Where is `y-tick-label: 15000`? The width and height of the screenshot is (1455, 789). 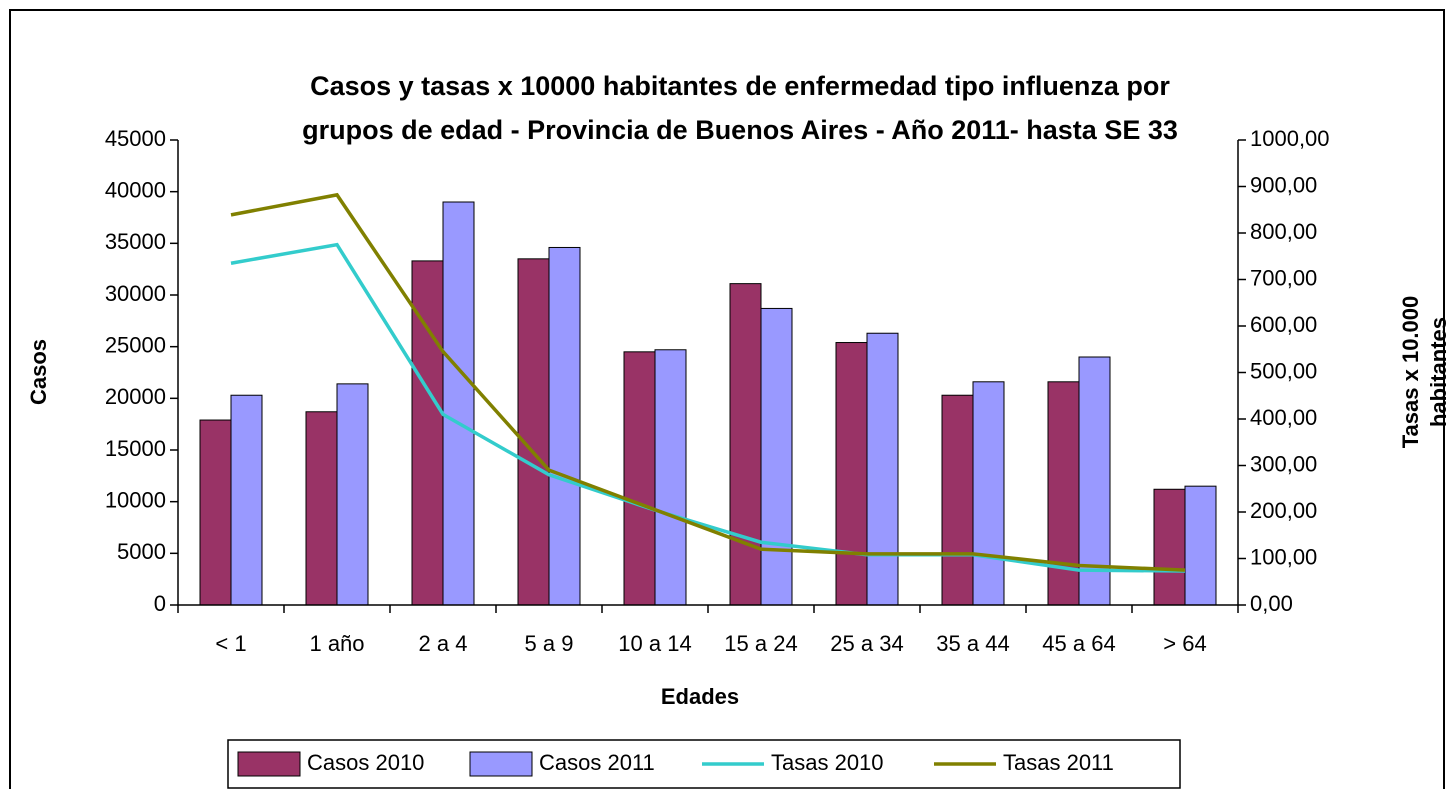
y-tick-label: 15000 is located at coordinates (135, 448).